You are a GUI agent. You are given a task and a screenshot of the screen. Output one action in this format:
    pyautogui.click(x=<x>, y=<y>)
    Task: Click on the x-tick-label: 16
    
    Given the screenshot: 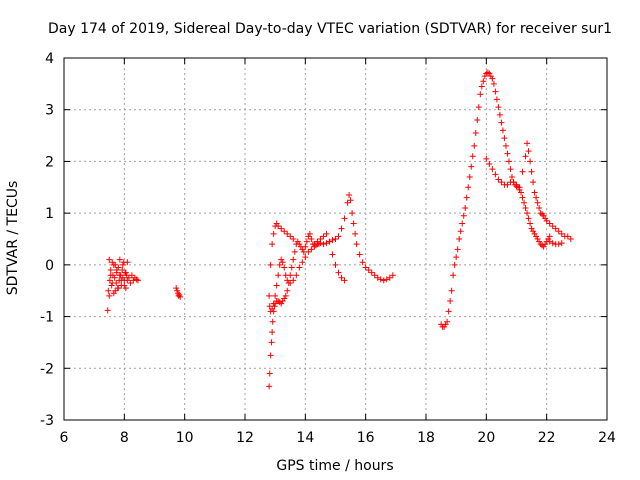 What is the action you would take?
    pyautogui.click(x=366, y=438)
    